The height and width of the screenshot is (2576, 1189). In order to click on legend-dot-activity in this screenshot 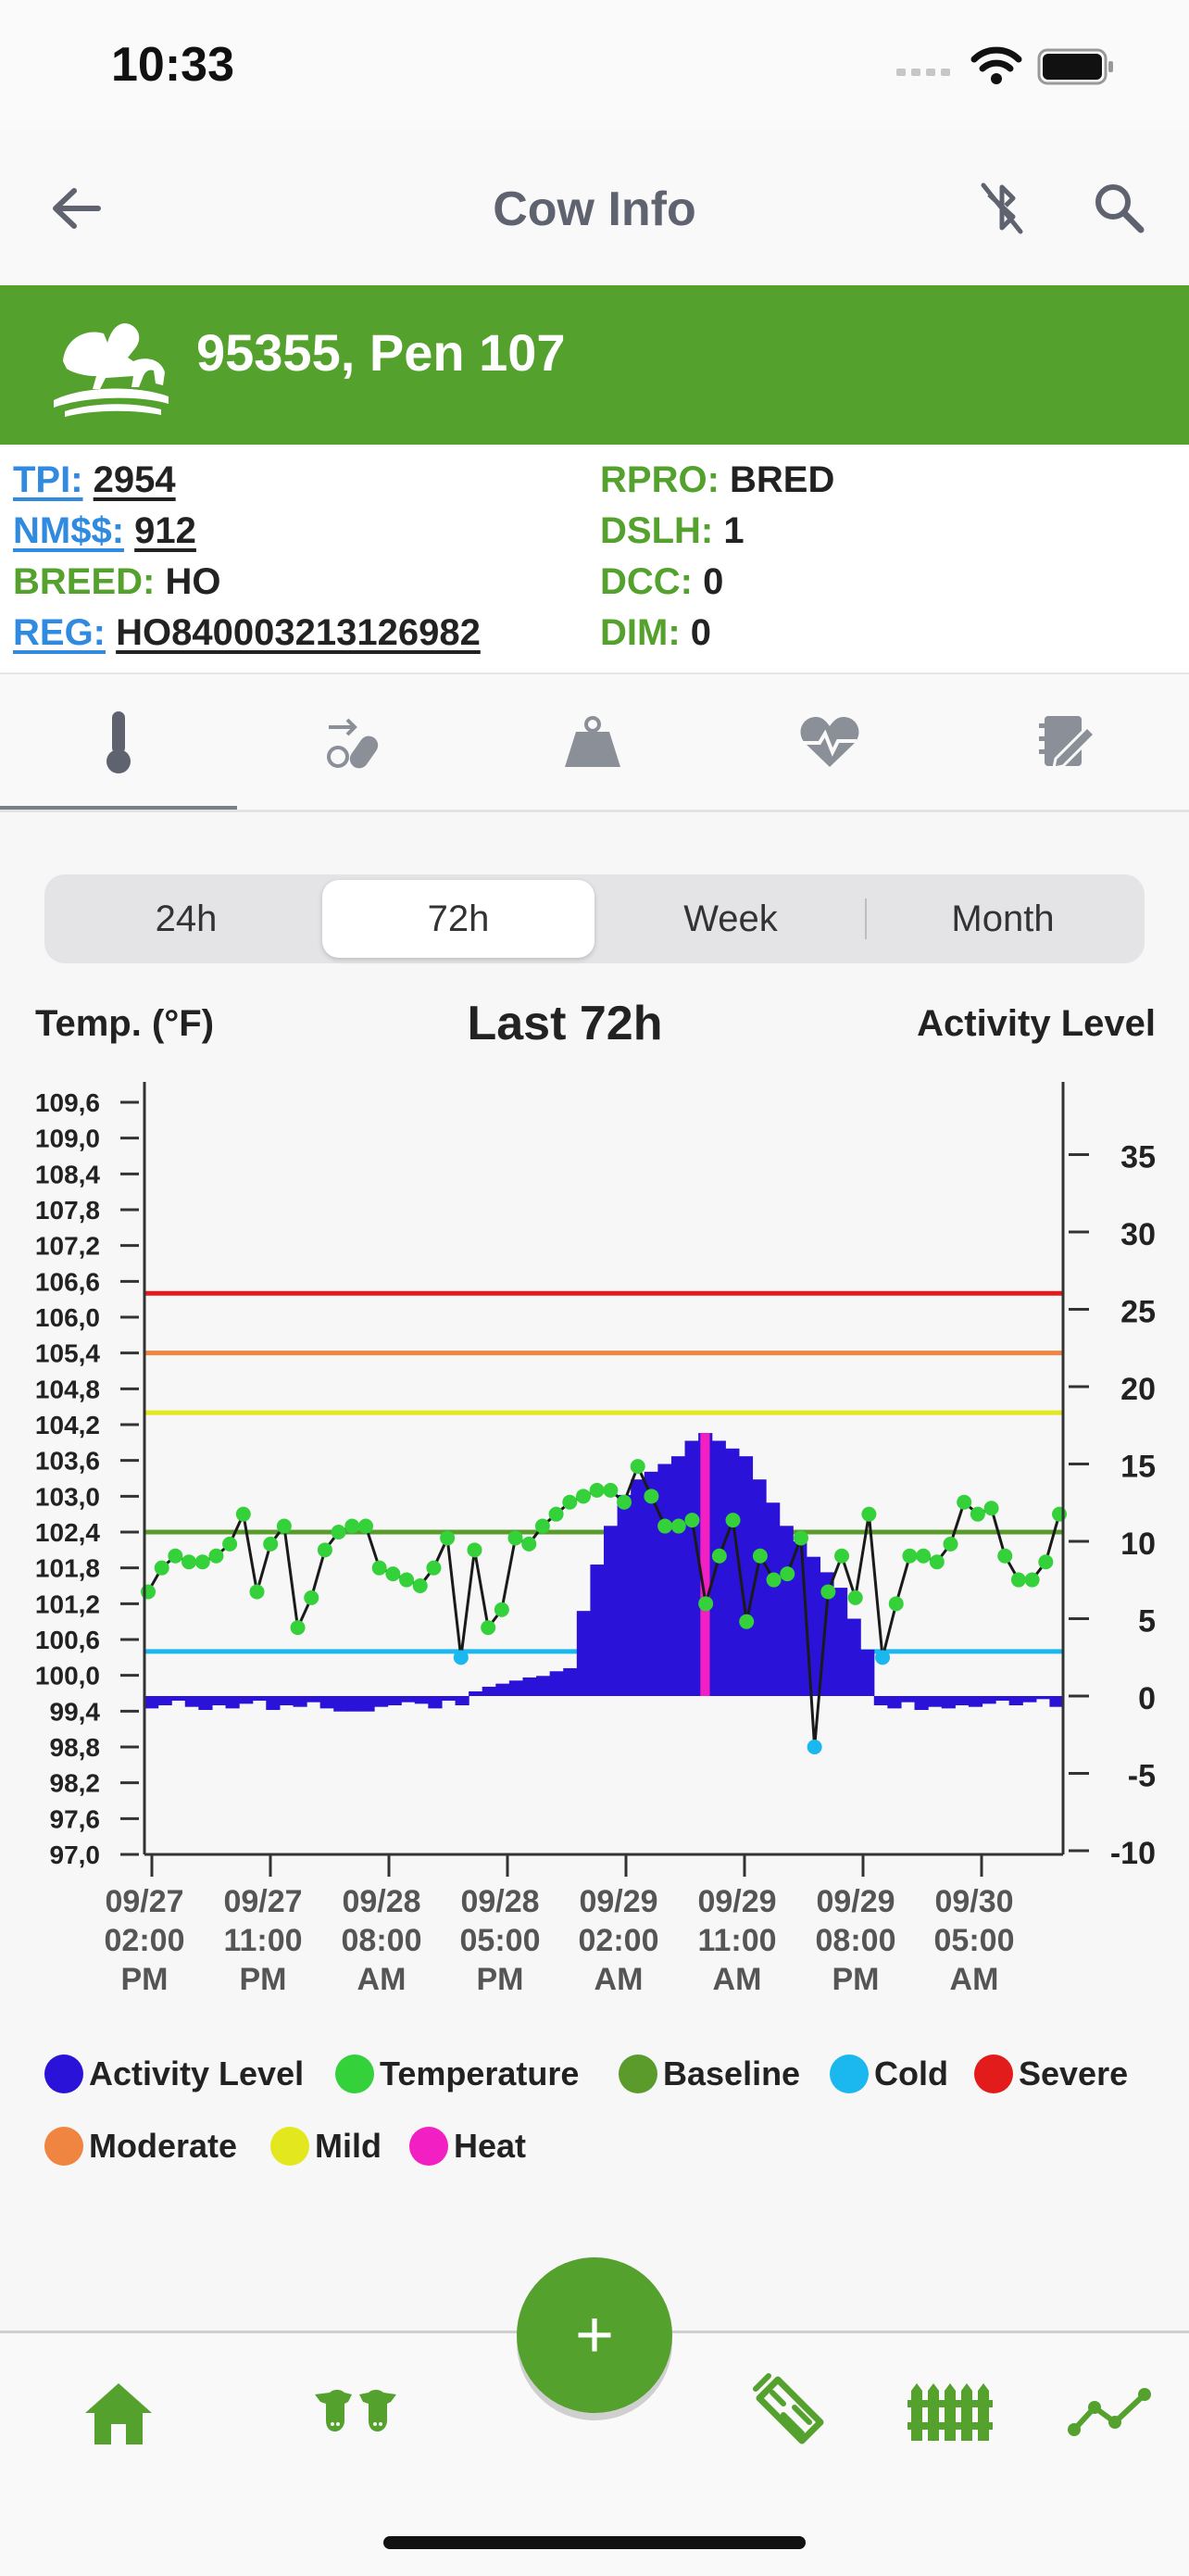, I will do `click(63, 2074)`.